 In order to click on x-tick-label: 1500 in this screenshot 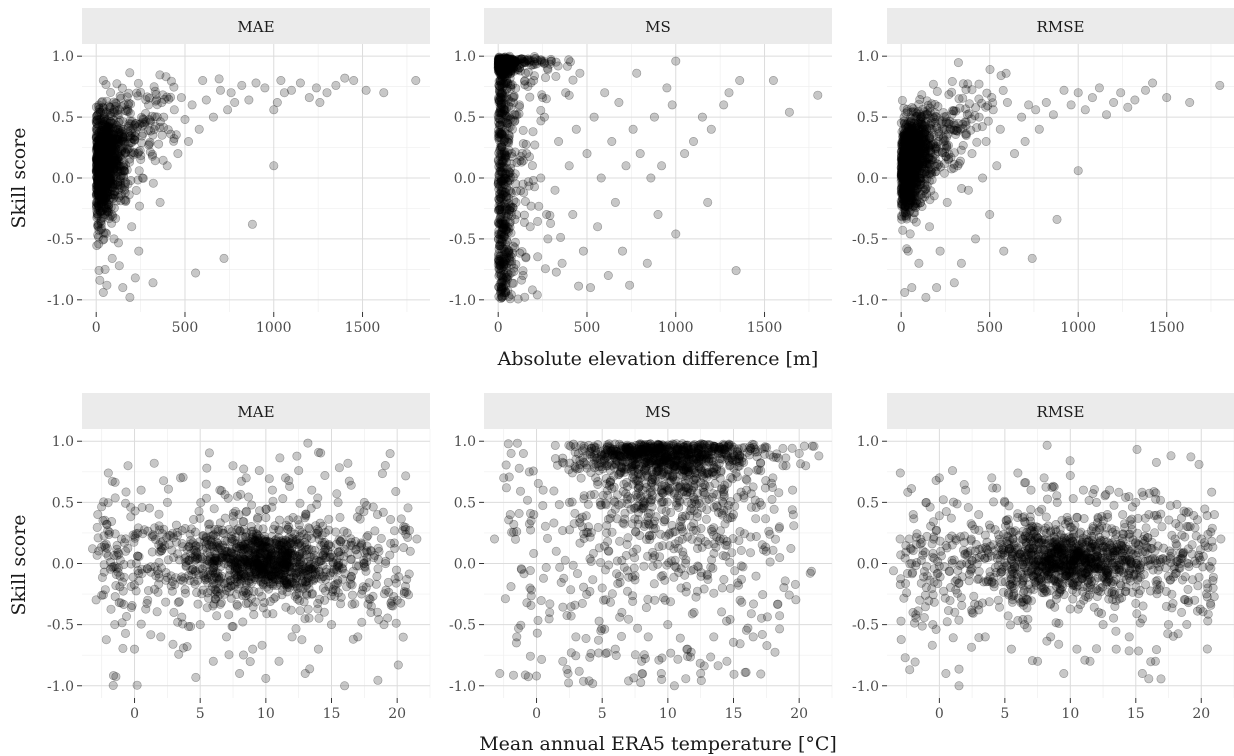, I will do `click(1167, 328)`.